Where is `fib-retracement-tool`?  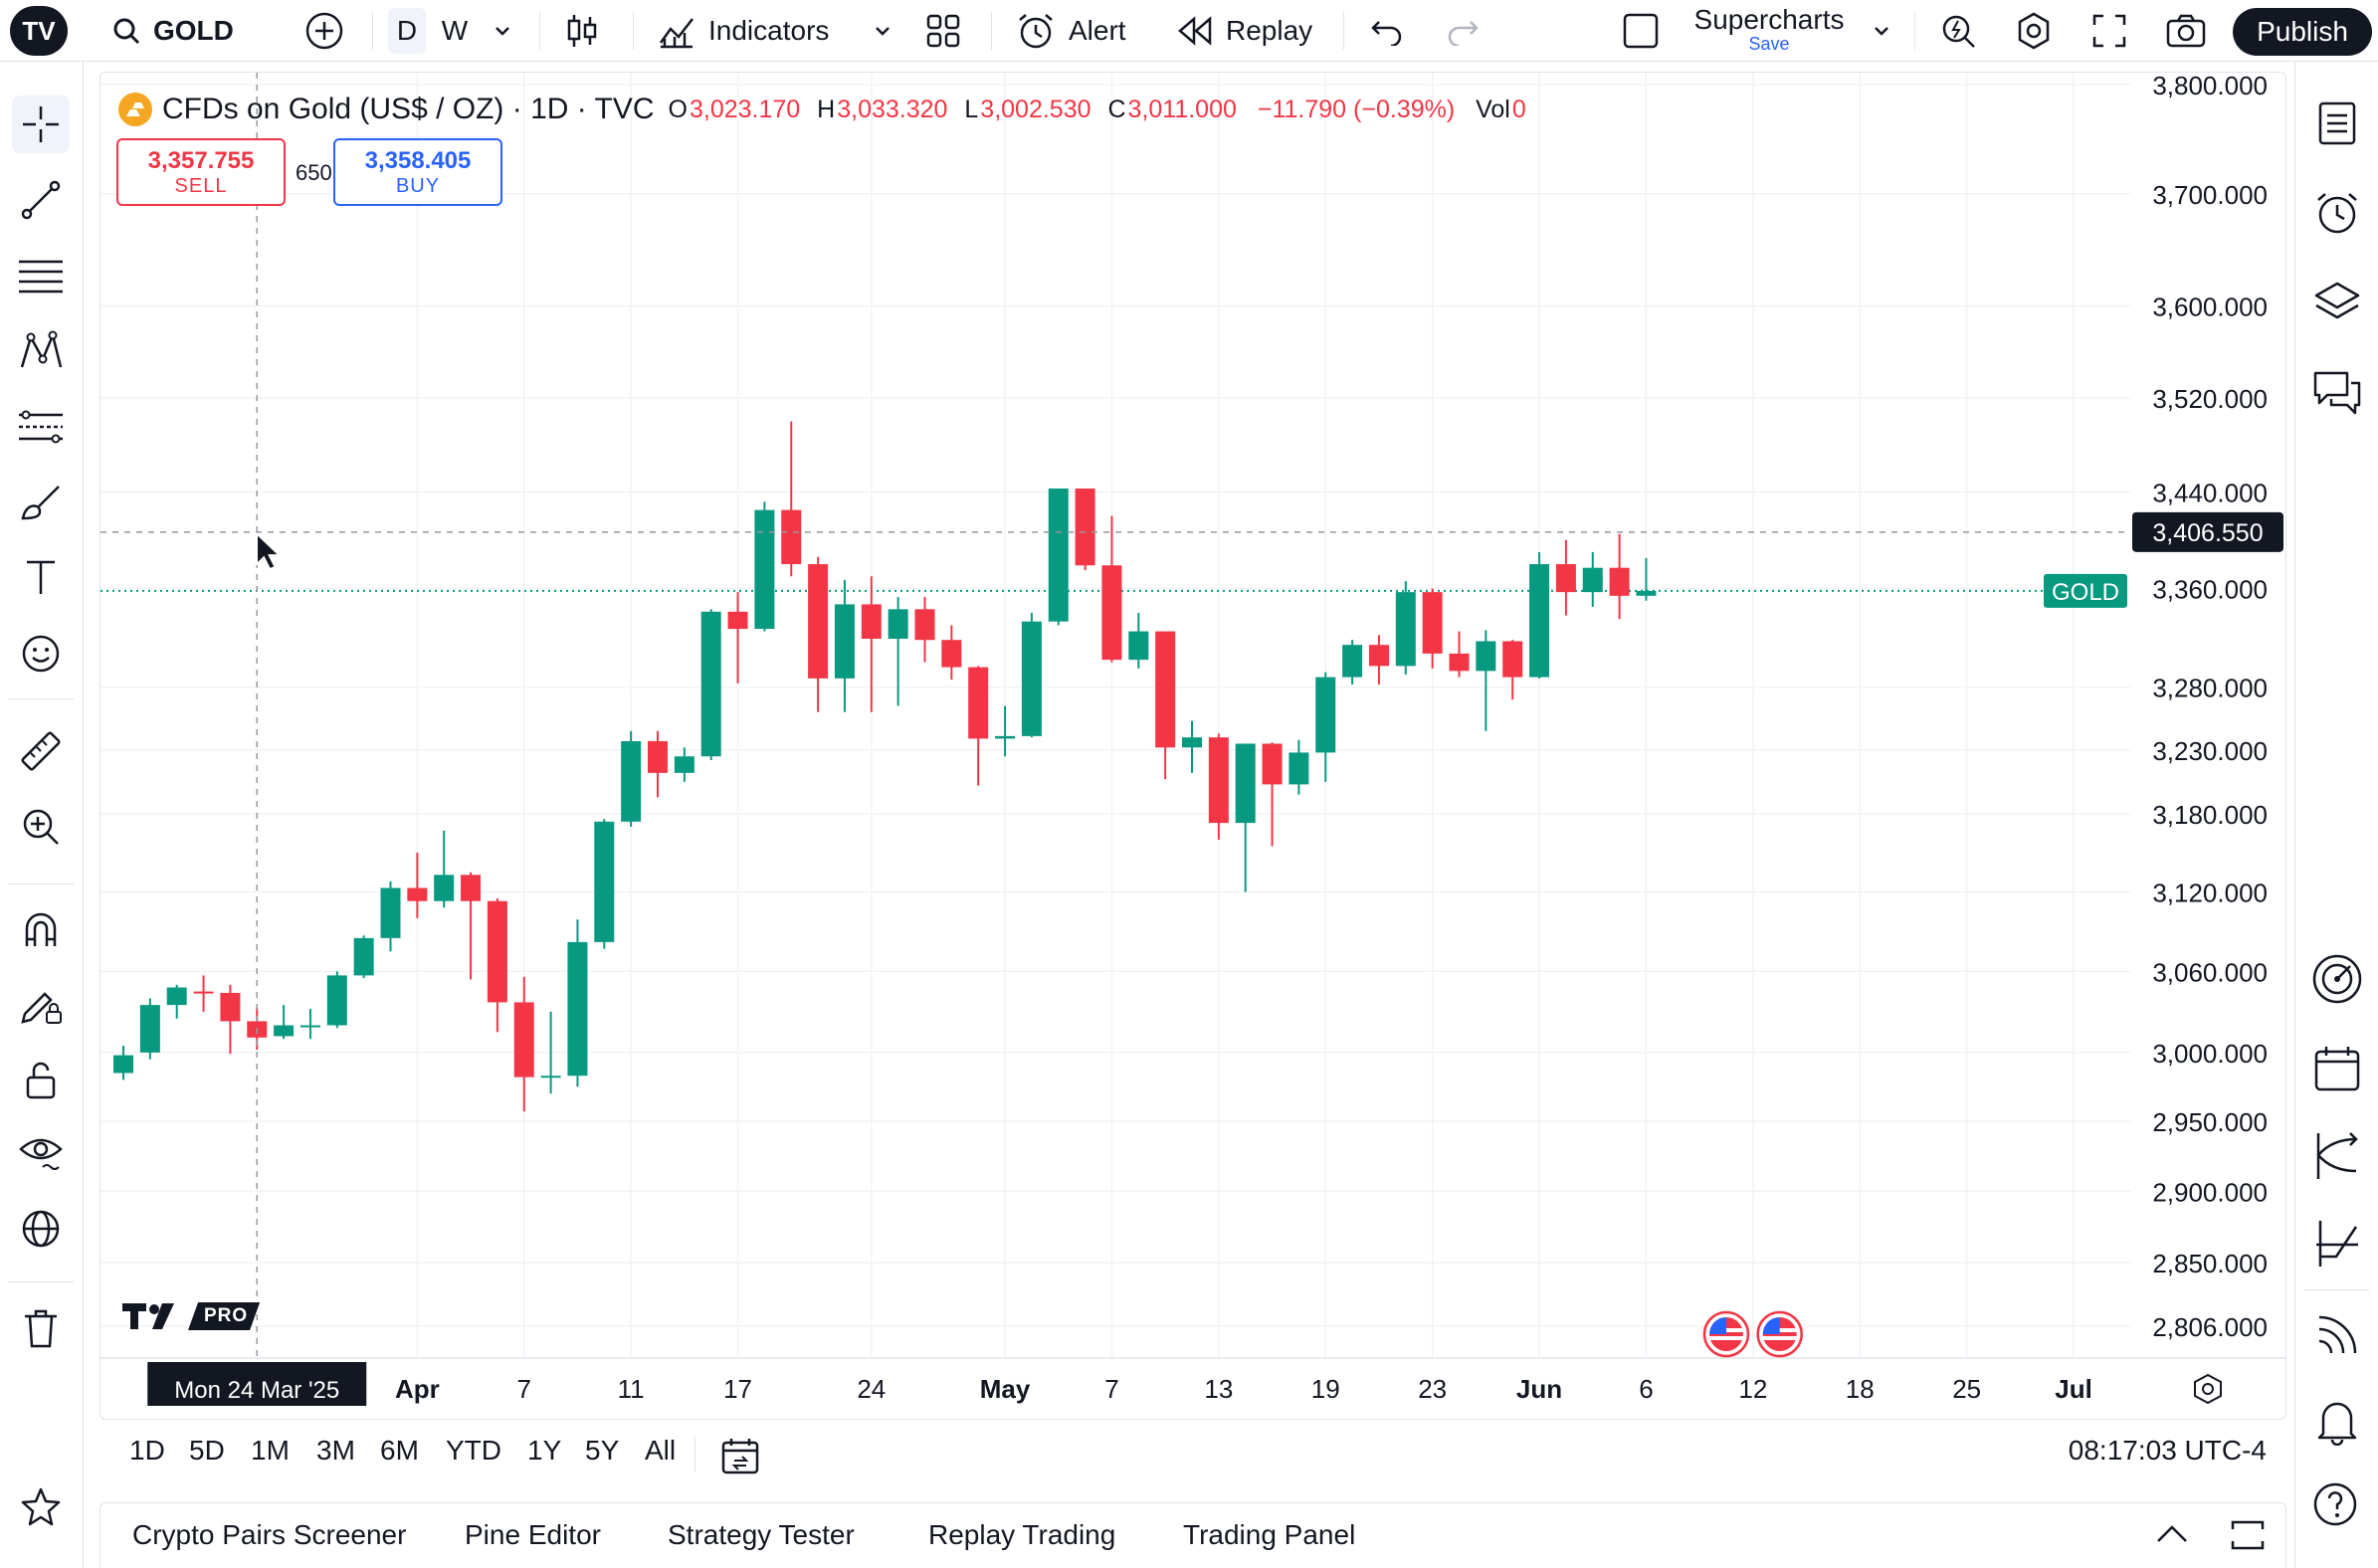
fib-retracement-tool is located at coordinates (41, 275).